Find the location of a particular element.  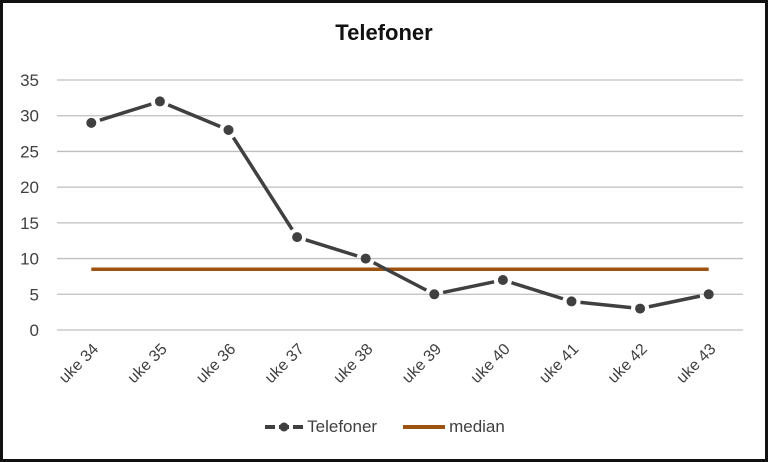

y-tick-label: 35 is located at coordinates (29, 80).